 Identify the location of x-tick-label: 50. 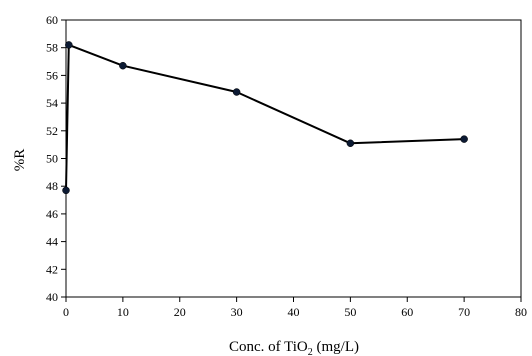
(350, 312).